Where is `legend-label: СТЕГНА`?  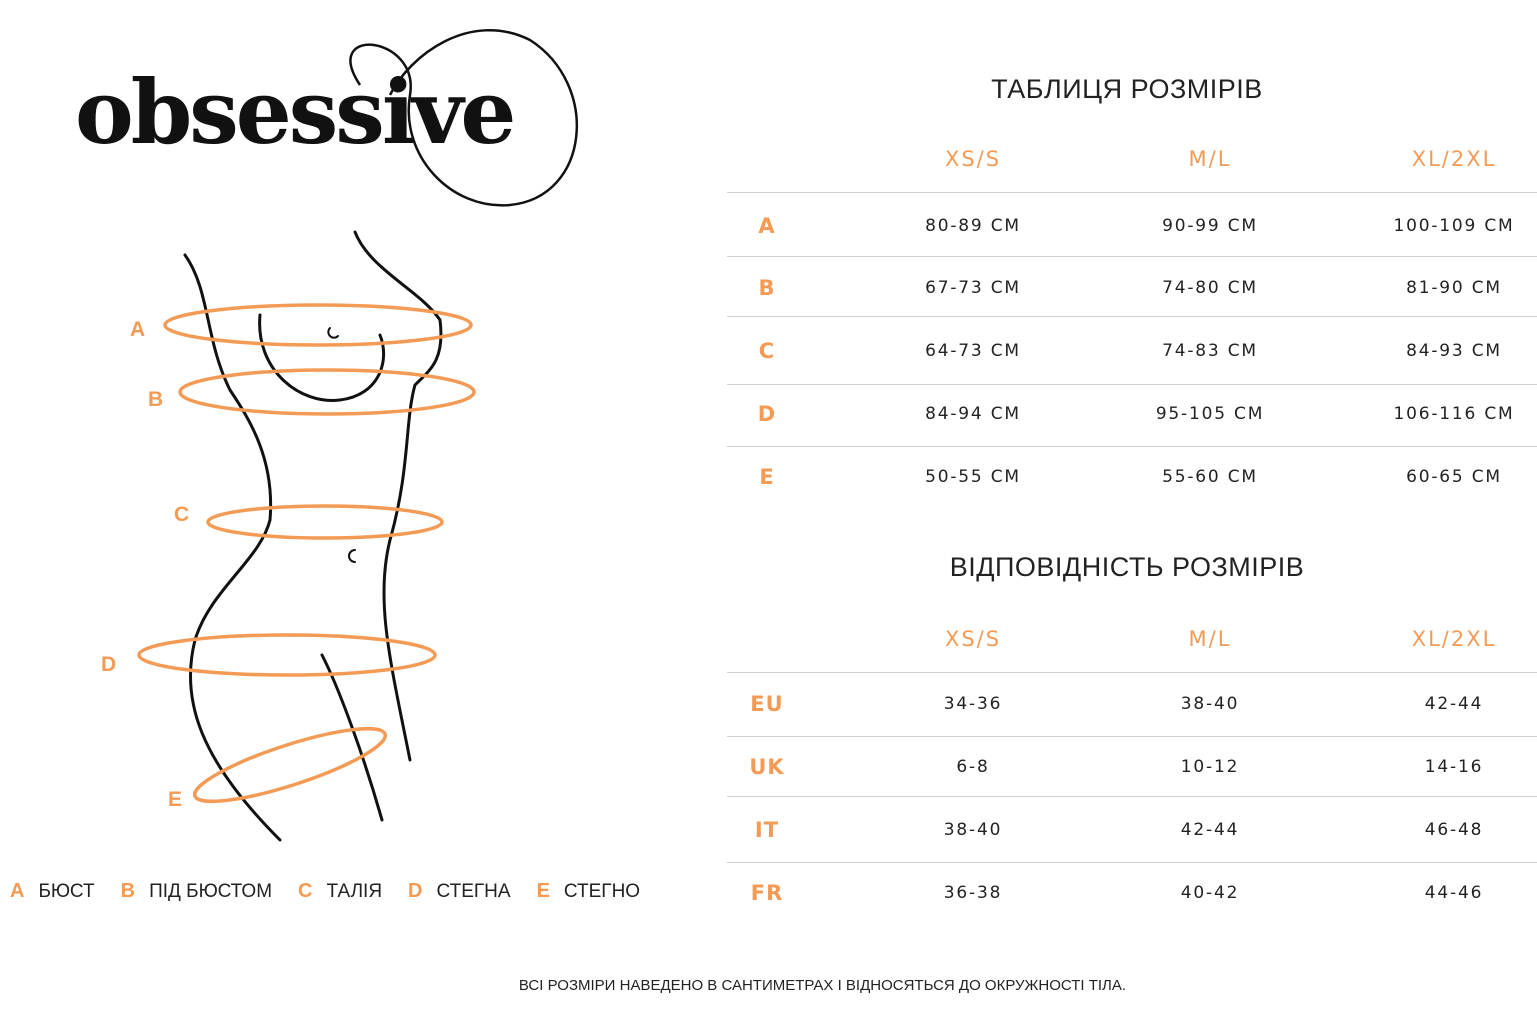
legend-label: СТЕГНА is located at coordinates (473, 891).